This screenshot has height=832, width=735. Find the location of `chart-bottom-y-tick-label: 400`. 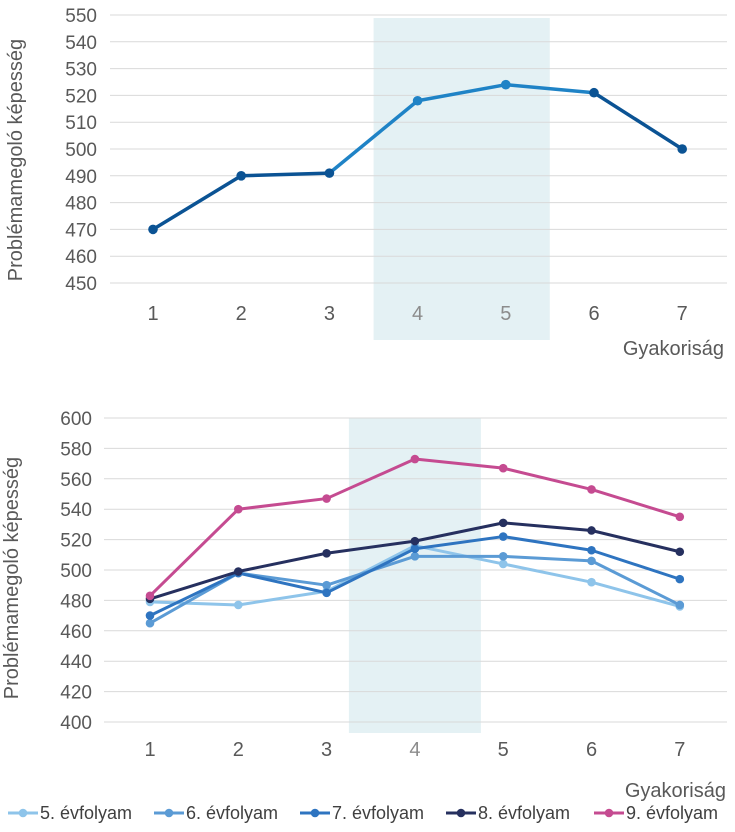

chart-bottom-y-tick-label: 400 is located at coordinates (76, 723).